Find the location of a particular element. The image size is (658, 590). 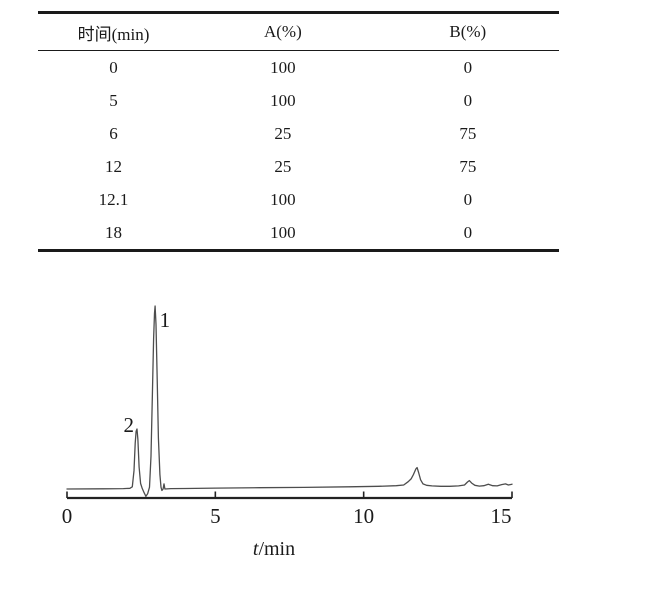

x-tick-label: 5 is located at coordinates (215, 516).